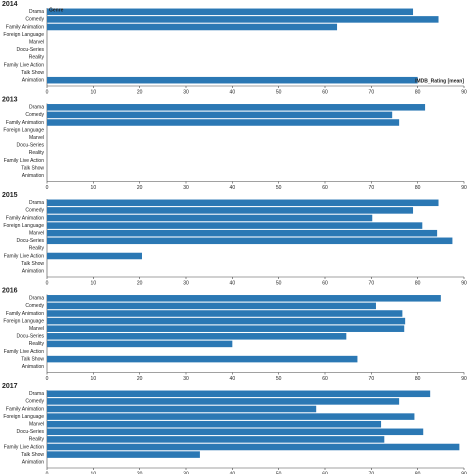 This screenshot has width=474, height=474. I want to click on panel-title: 2015, so click(10, 195).